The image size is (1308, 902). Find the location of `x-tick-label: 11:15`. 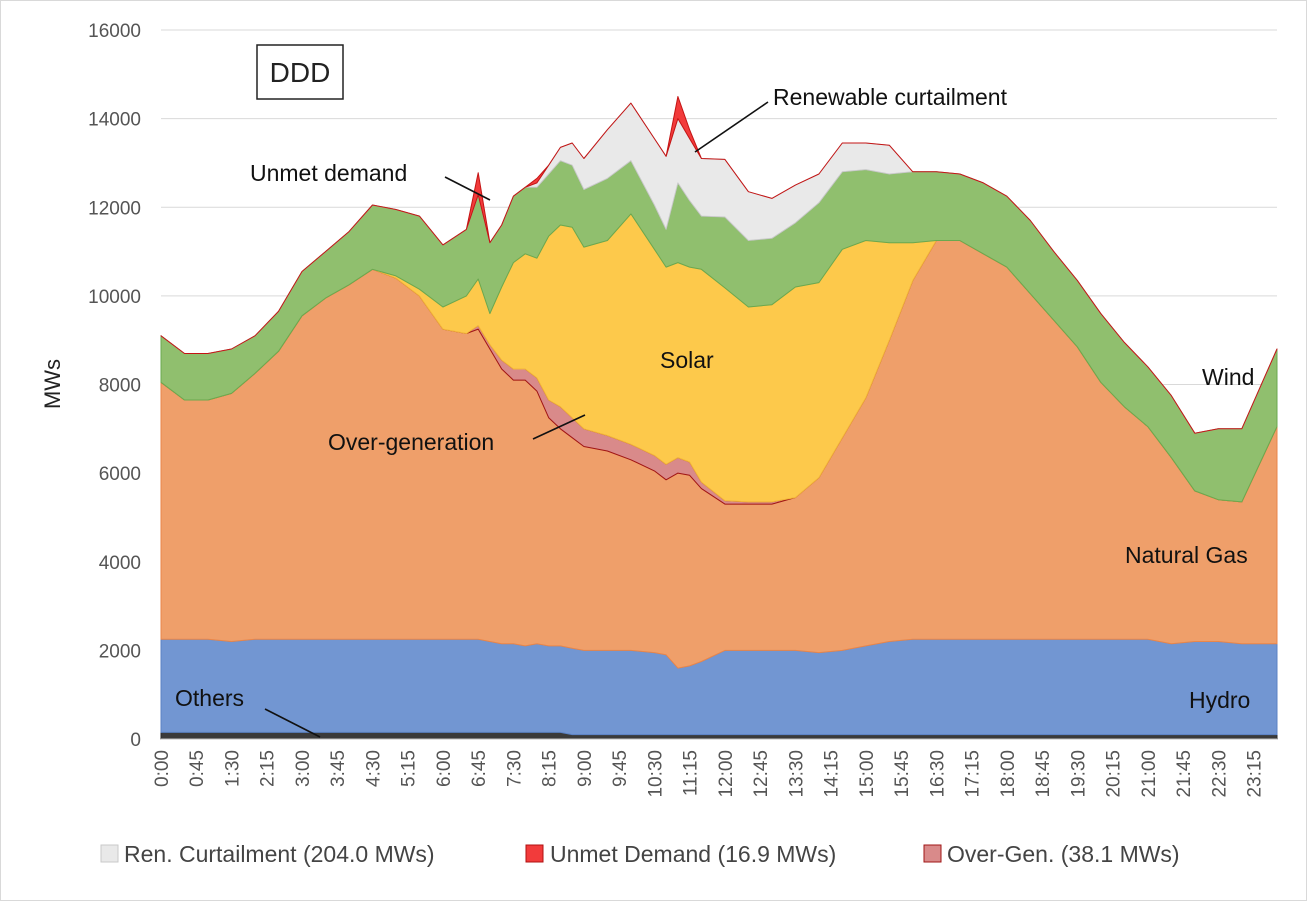

x-tick-label: 11:15 is located at coordinates (691, 773).